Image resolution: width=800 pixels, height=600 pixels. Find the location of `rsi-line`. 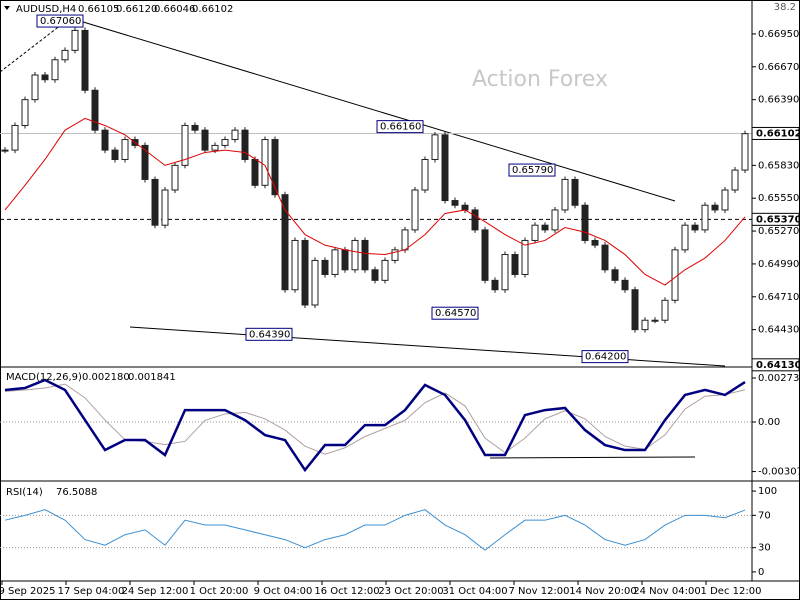

rsi-line is located at coordinates (375, 530).